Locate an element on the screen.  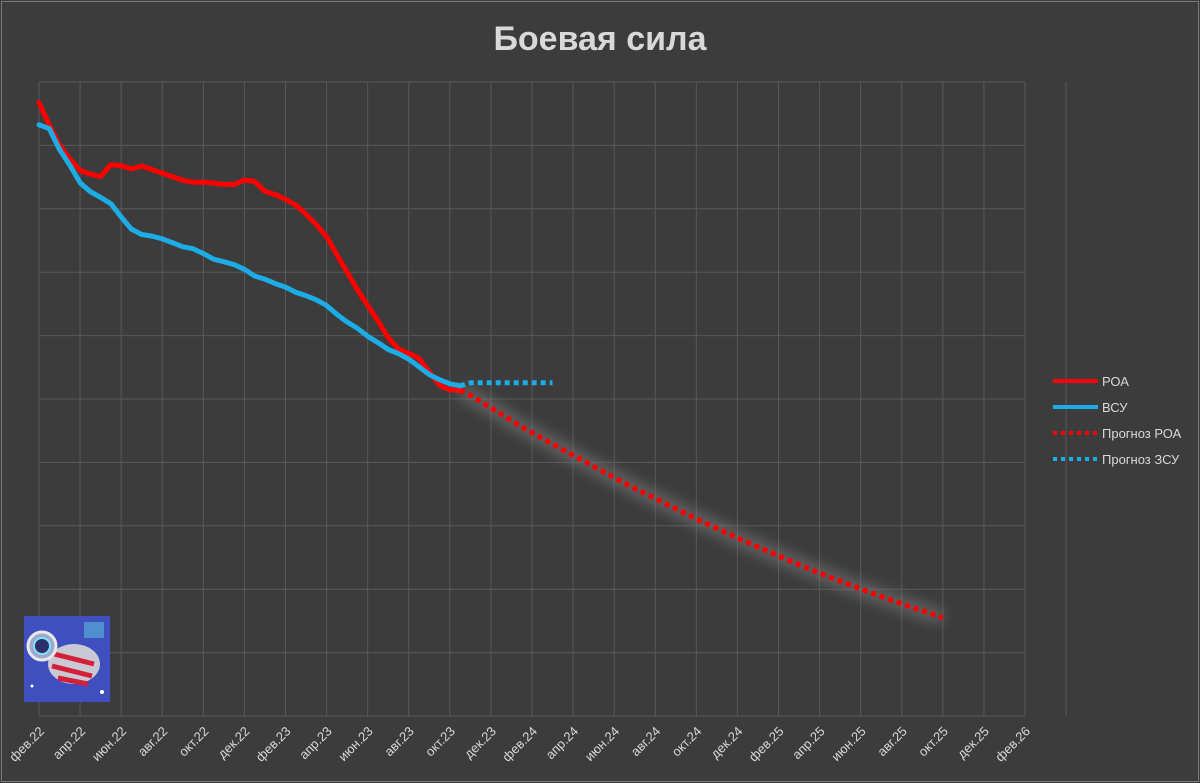
astronaut-visor-icon is located at coordinates (42, 646).